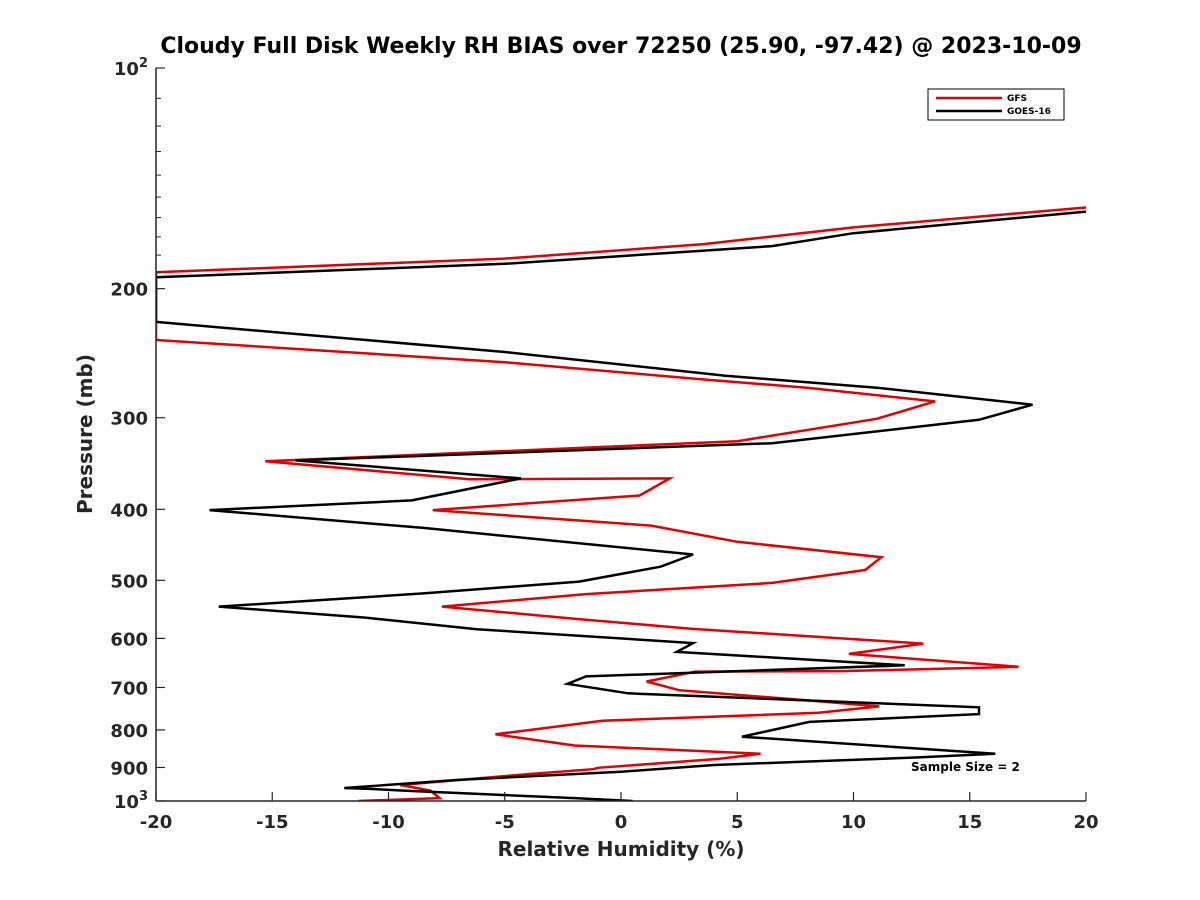 Image resolution: width=1200 pixels, height=900 pixels. What do you see at coordinates (129, 731) in the screenshot?
I see `y-tick-label: 800` at bounding box center [129, 731].